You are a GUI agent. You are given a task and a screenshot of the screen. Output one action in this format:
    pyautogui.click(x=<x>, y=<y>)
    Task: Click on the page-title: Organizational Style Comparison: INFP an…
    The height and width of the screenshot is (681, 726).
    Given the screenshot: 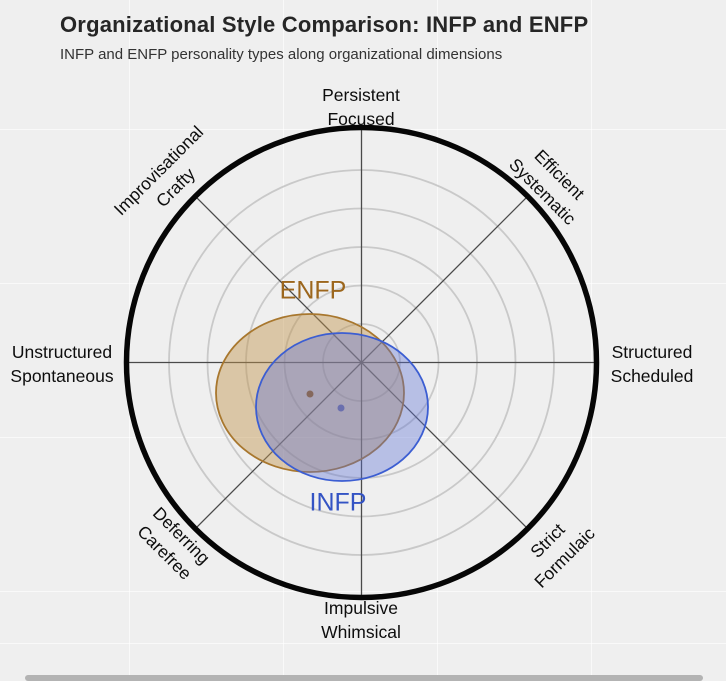 What is the action you would take?
    pyautogui.click(x=324, y=24)
    